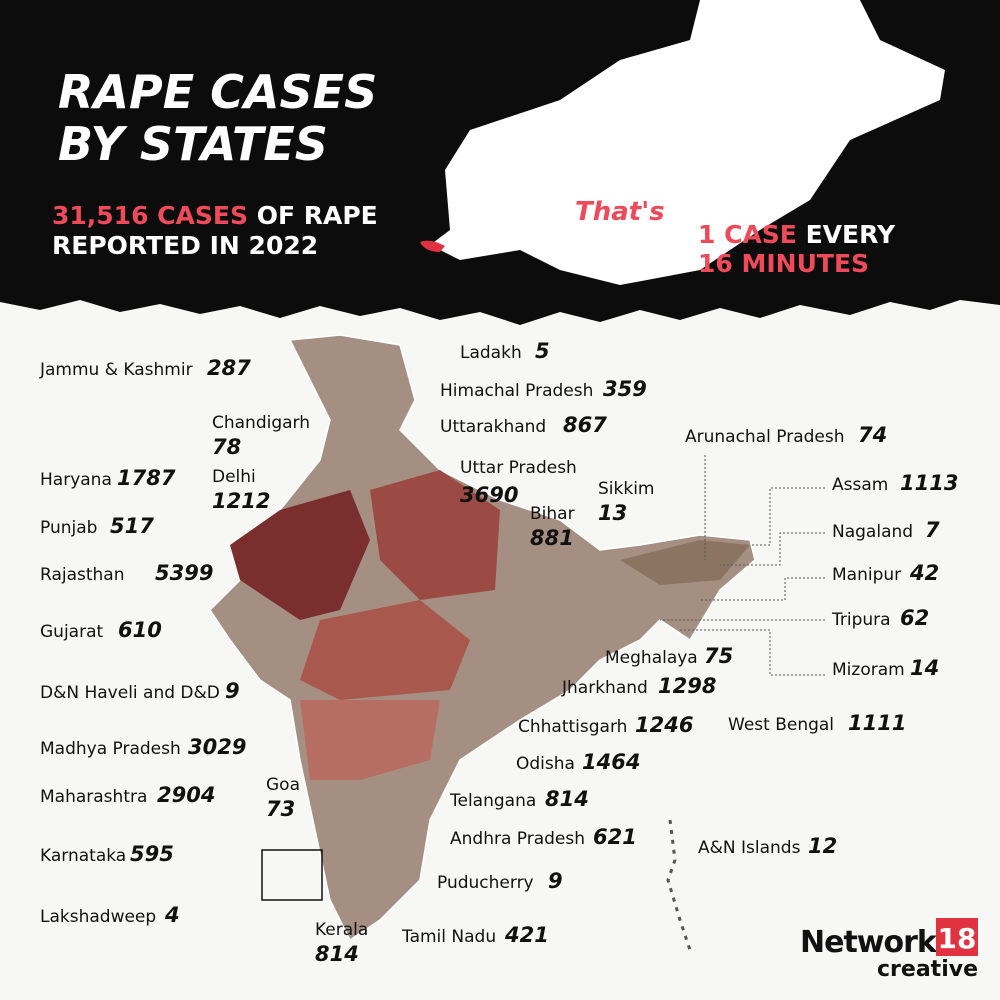  I want to click on logo-number: 18, so click(957, 938).